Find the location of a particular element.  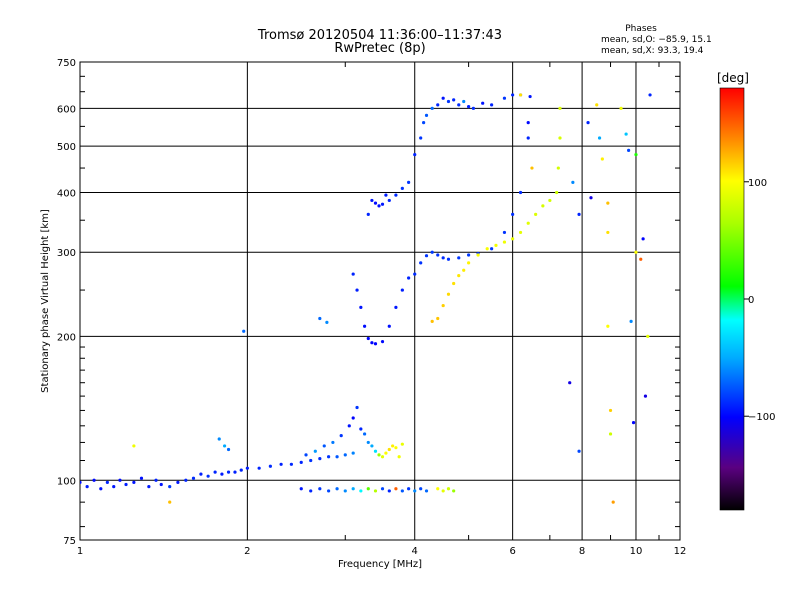

colorbar-tick-label: 100 is located at coordinates (757, 183).